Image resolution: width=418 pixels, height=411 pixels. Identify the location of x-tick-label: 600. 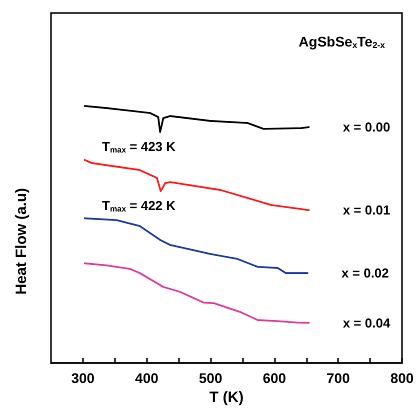
(274, 378).